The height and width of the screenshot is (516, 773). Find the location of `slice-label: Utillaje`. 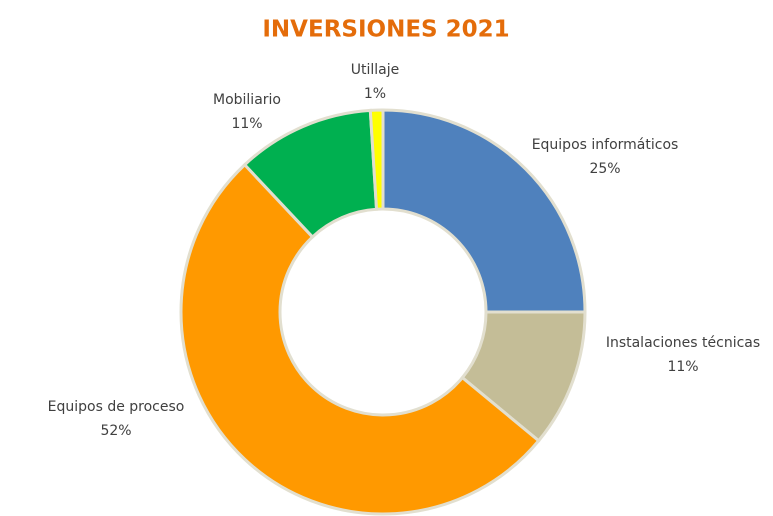

slice-label: Utillaje is located at coordinates (375, 70).